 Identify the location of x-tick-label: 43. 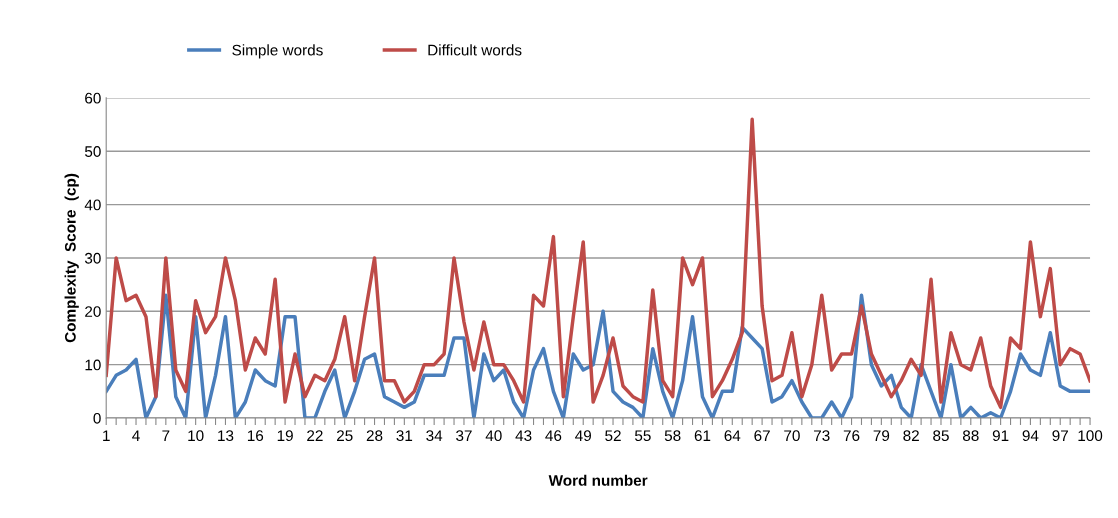
(523, 436).